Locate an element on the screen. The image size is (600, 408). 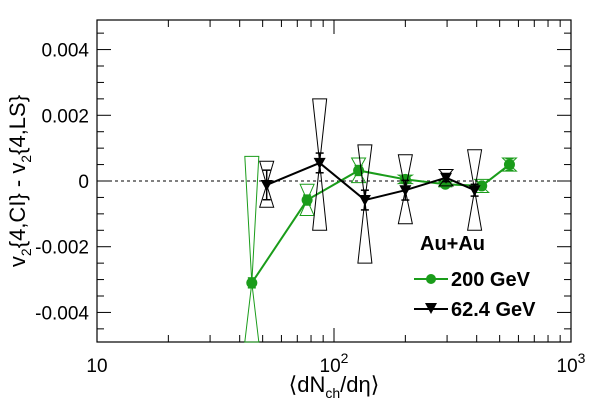
systematic-bowtie is located at coordinates (252, 249).